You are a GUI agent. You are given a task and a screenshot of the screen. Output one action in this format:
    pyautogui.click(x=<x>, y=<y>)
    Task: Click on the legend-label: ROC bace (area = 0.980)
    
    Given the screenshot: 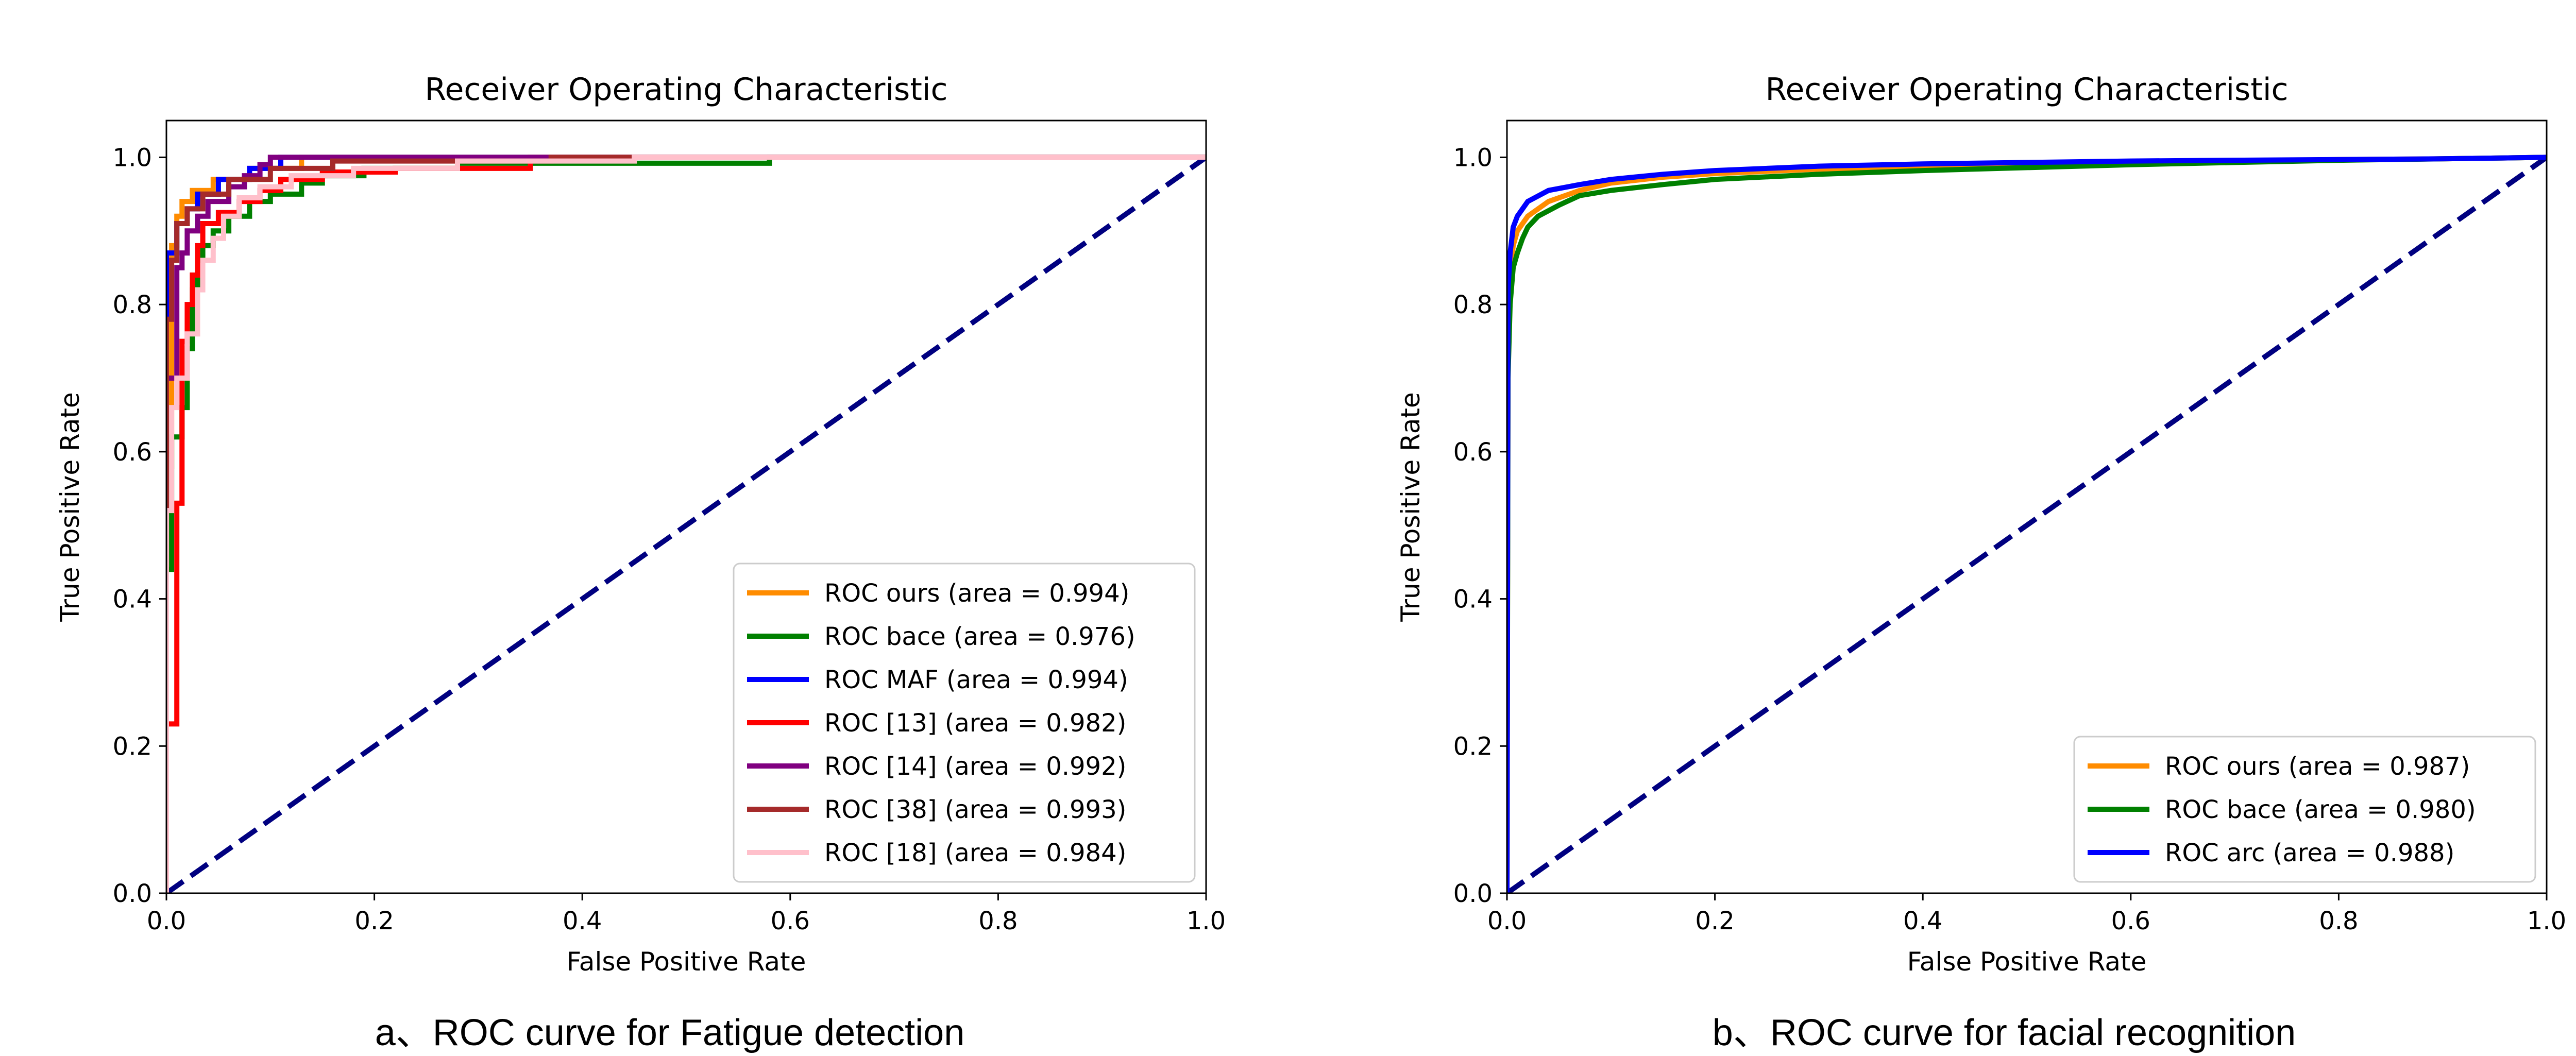 What is the action you would take?
    pyautogui.click(x=2320, y=810)
    